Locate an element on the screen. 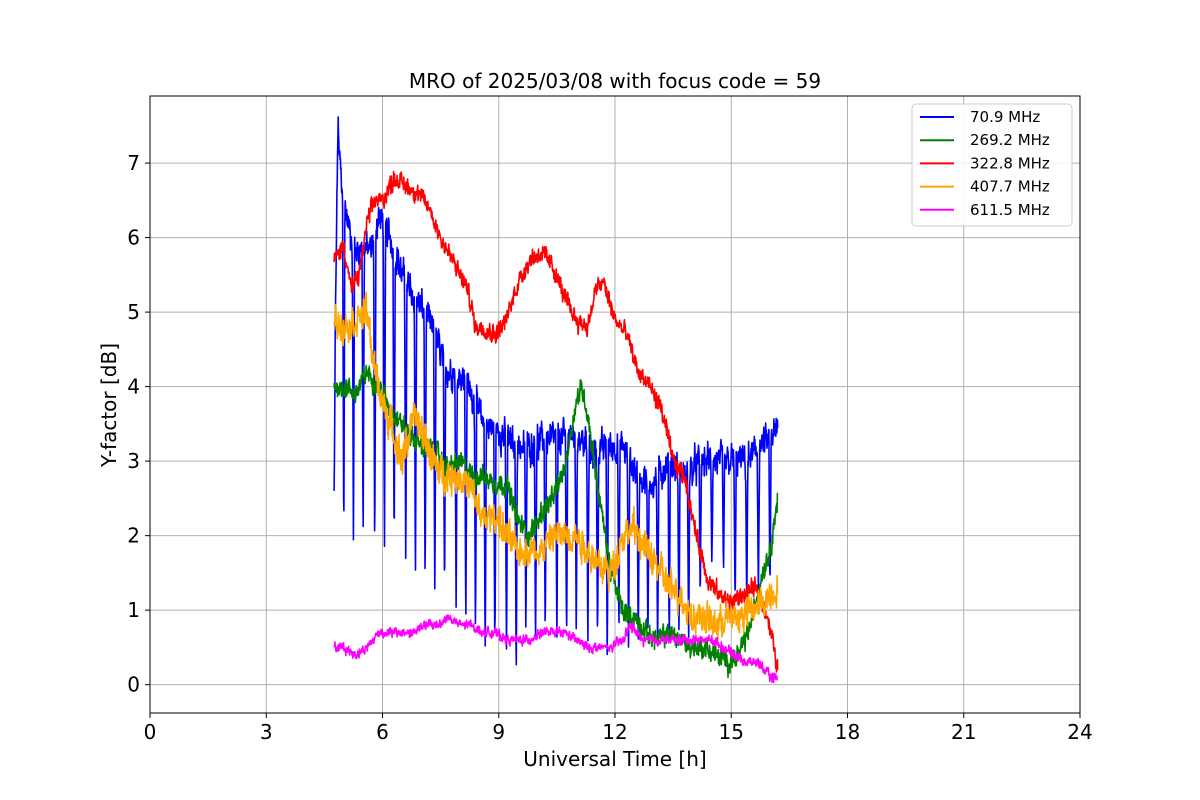 The width and height of the screenshot is (1200, 800). y-axis: 0 1 2 3 4 5 6 7 is located at coordinates (138, 424).